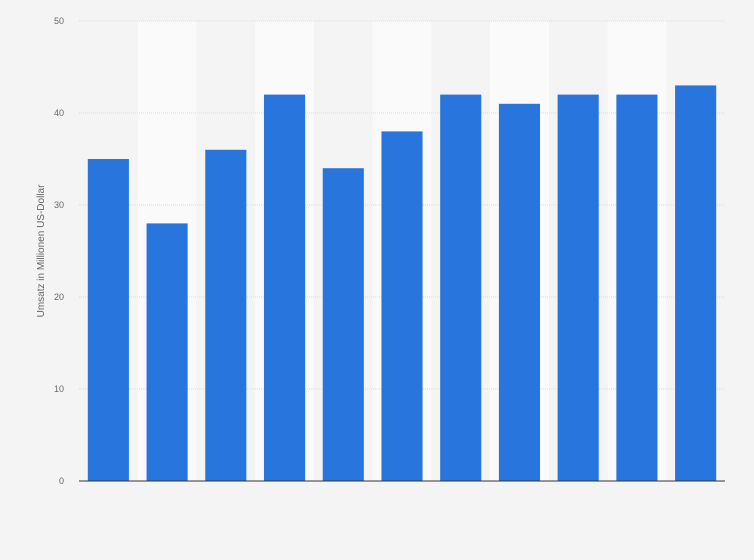 This screenshot has height=560, width=754. What do you see at coordinates (41, 250) in the screenshot?
I see `y-axis-label: Umsatz in Millionen US-Dollar` at bounding box center [41, 250].